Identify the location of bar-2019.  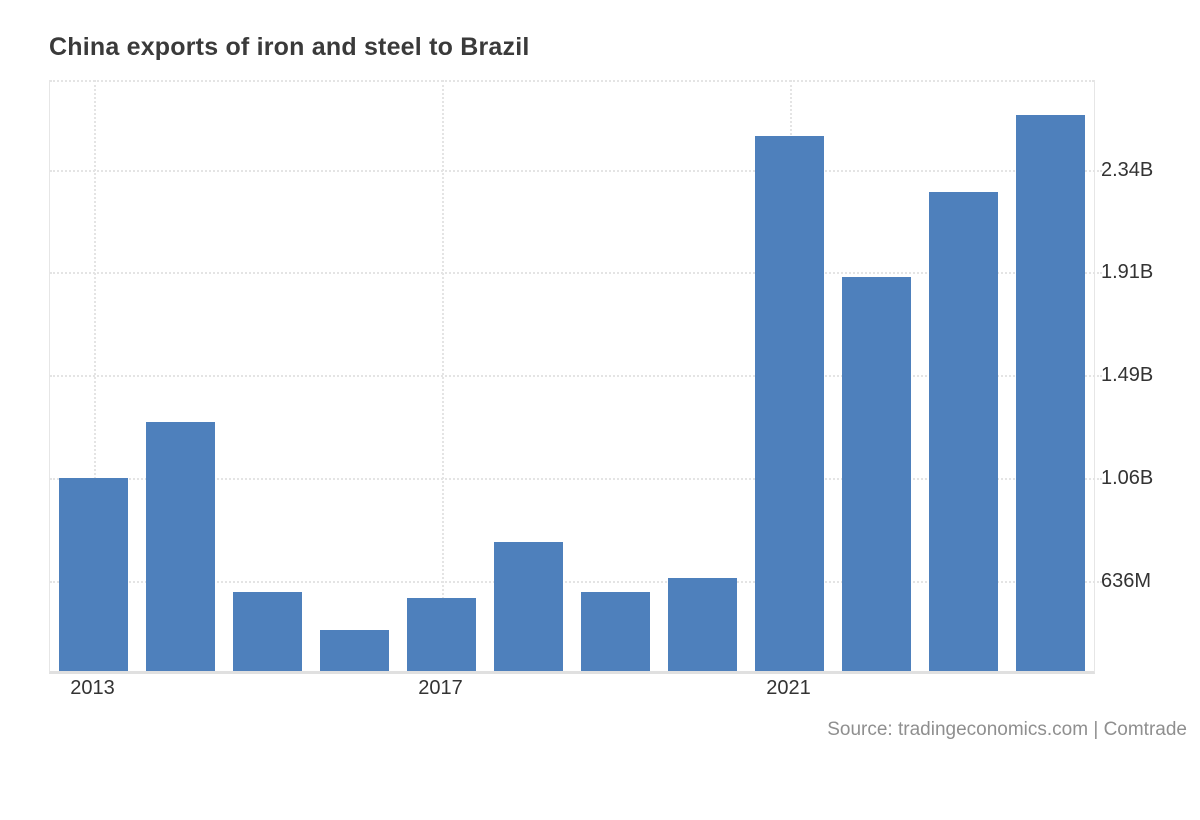
(615, 631).